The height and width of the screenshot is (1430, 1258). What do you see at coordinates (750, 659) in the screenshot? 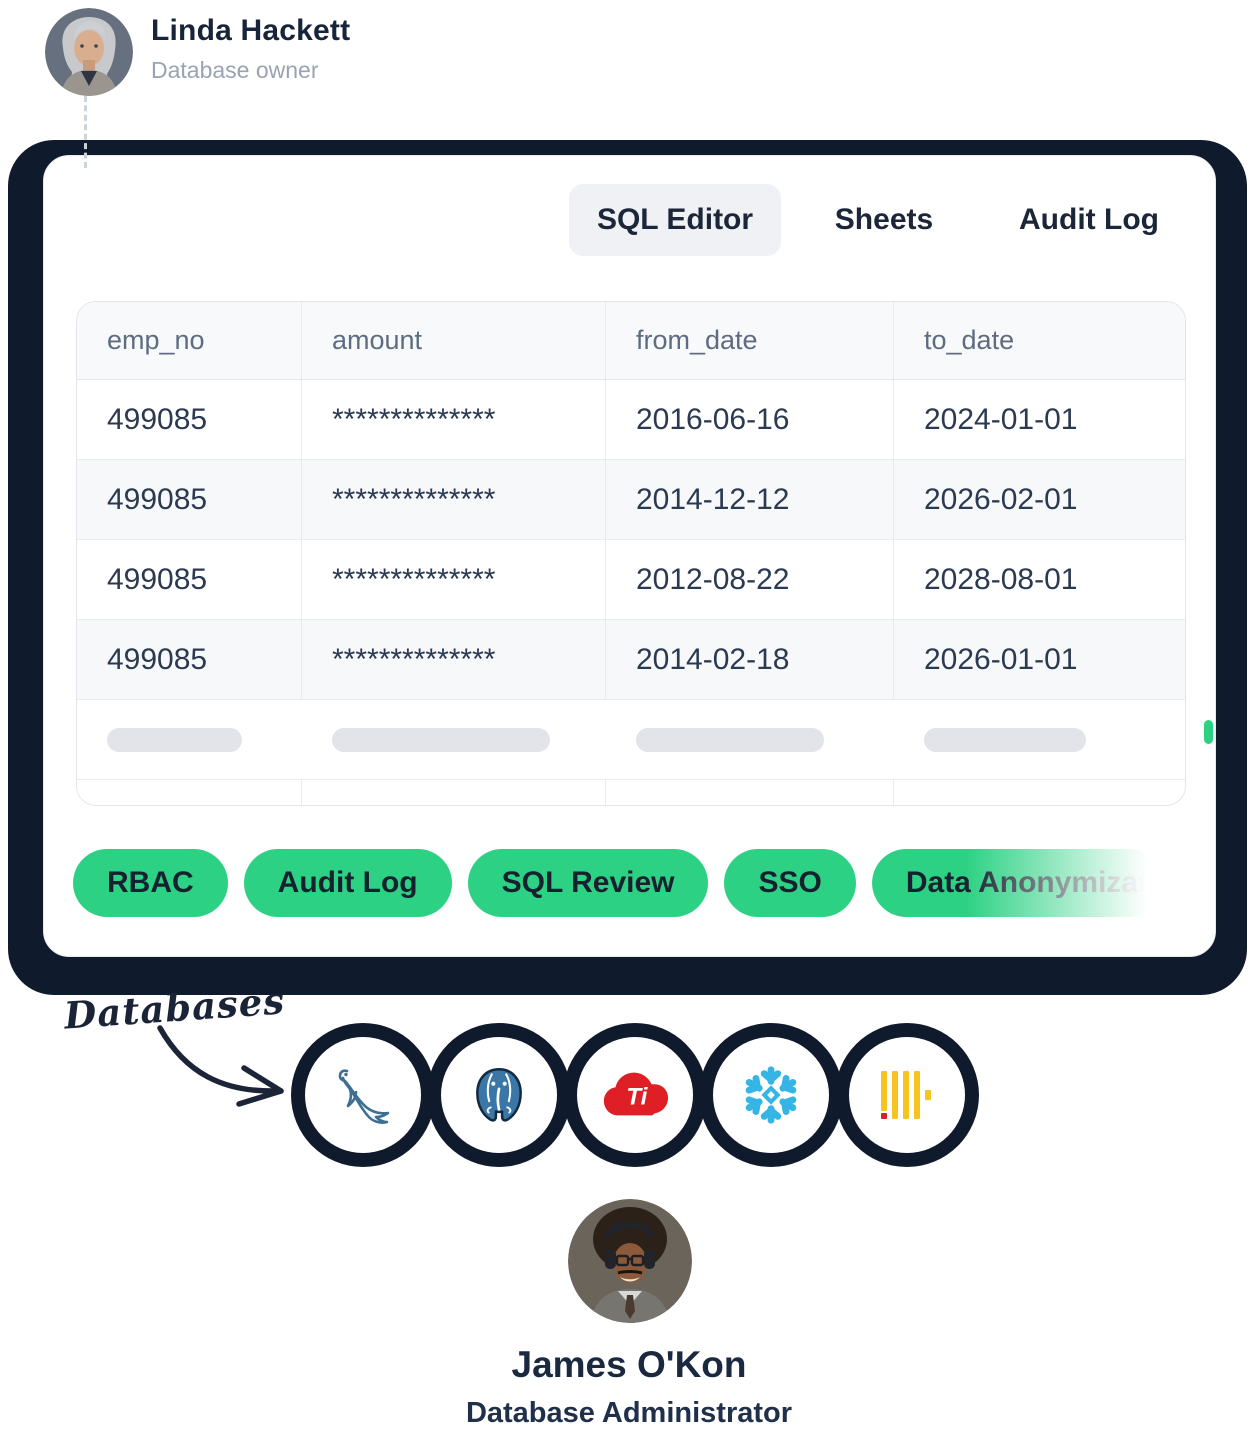
I see `table-cell: 2014-02-18` at bounding box center [750, 659].